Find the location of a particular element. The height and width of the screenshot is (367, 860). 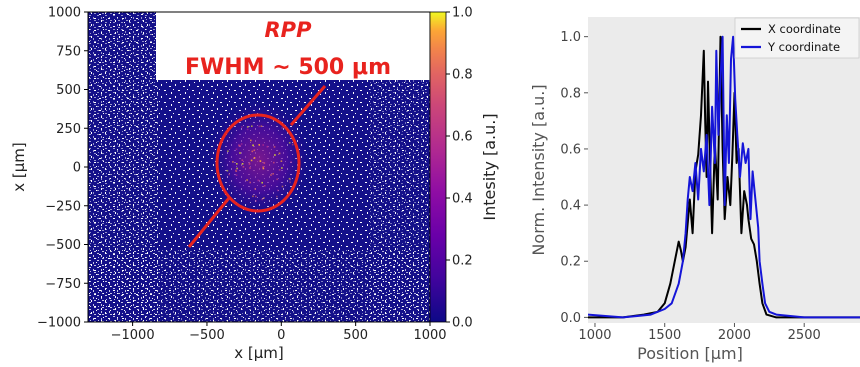

line-chart-y-tick-label: 0.4 is located at coordinates (570, 206).